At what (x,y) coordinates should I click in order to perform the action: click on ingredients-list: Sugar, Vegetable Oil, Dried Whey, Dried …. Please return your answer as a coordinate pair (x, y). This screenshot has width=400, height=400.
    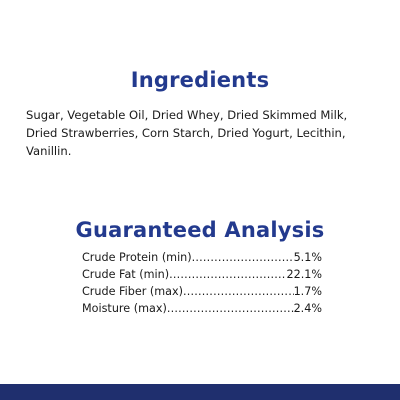
    Looking at the image, I should click on (187, 133).